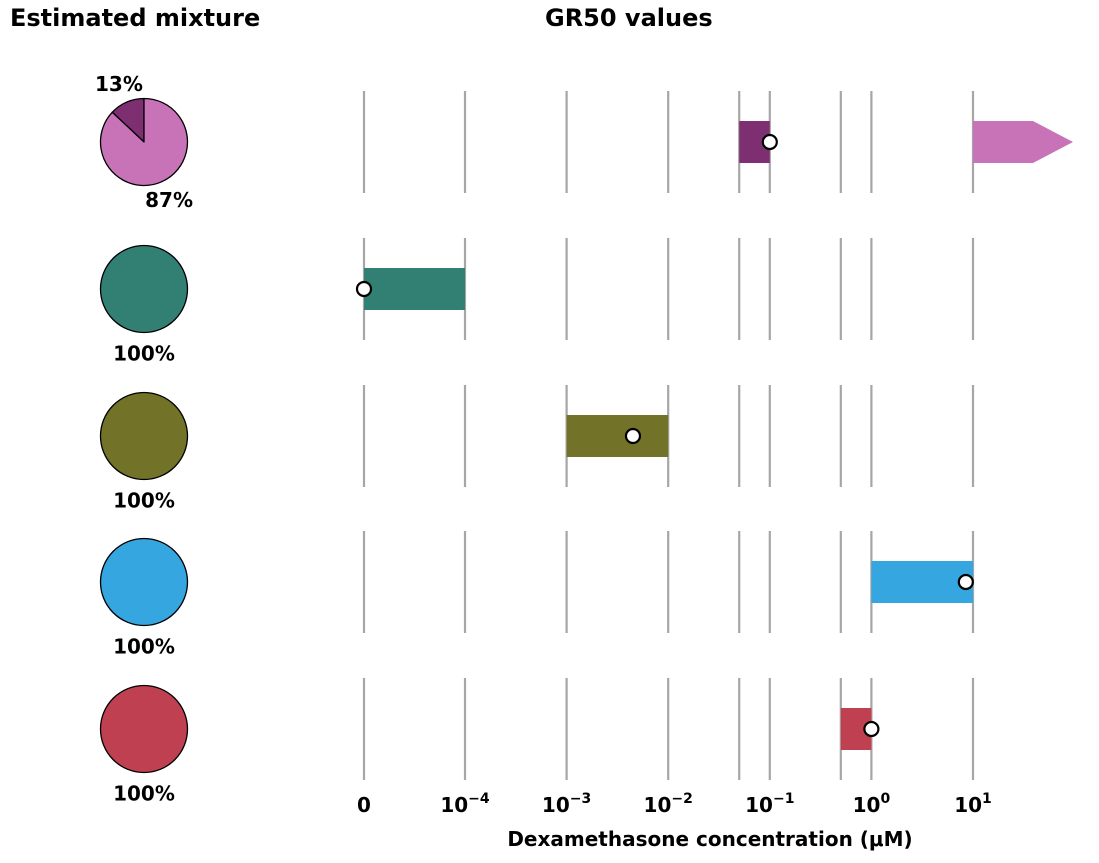 Image resolution: width=1099 pixels, height=863 pixels. What do you see at coordinates (872, 804) in the screenshot?
I see `tick-label: 100` at bounding box center [872, 804].